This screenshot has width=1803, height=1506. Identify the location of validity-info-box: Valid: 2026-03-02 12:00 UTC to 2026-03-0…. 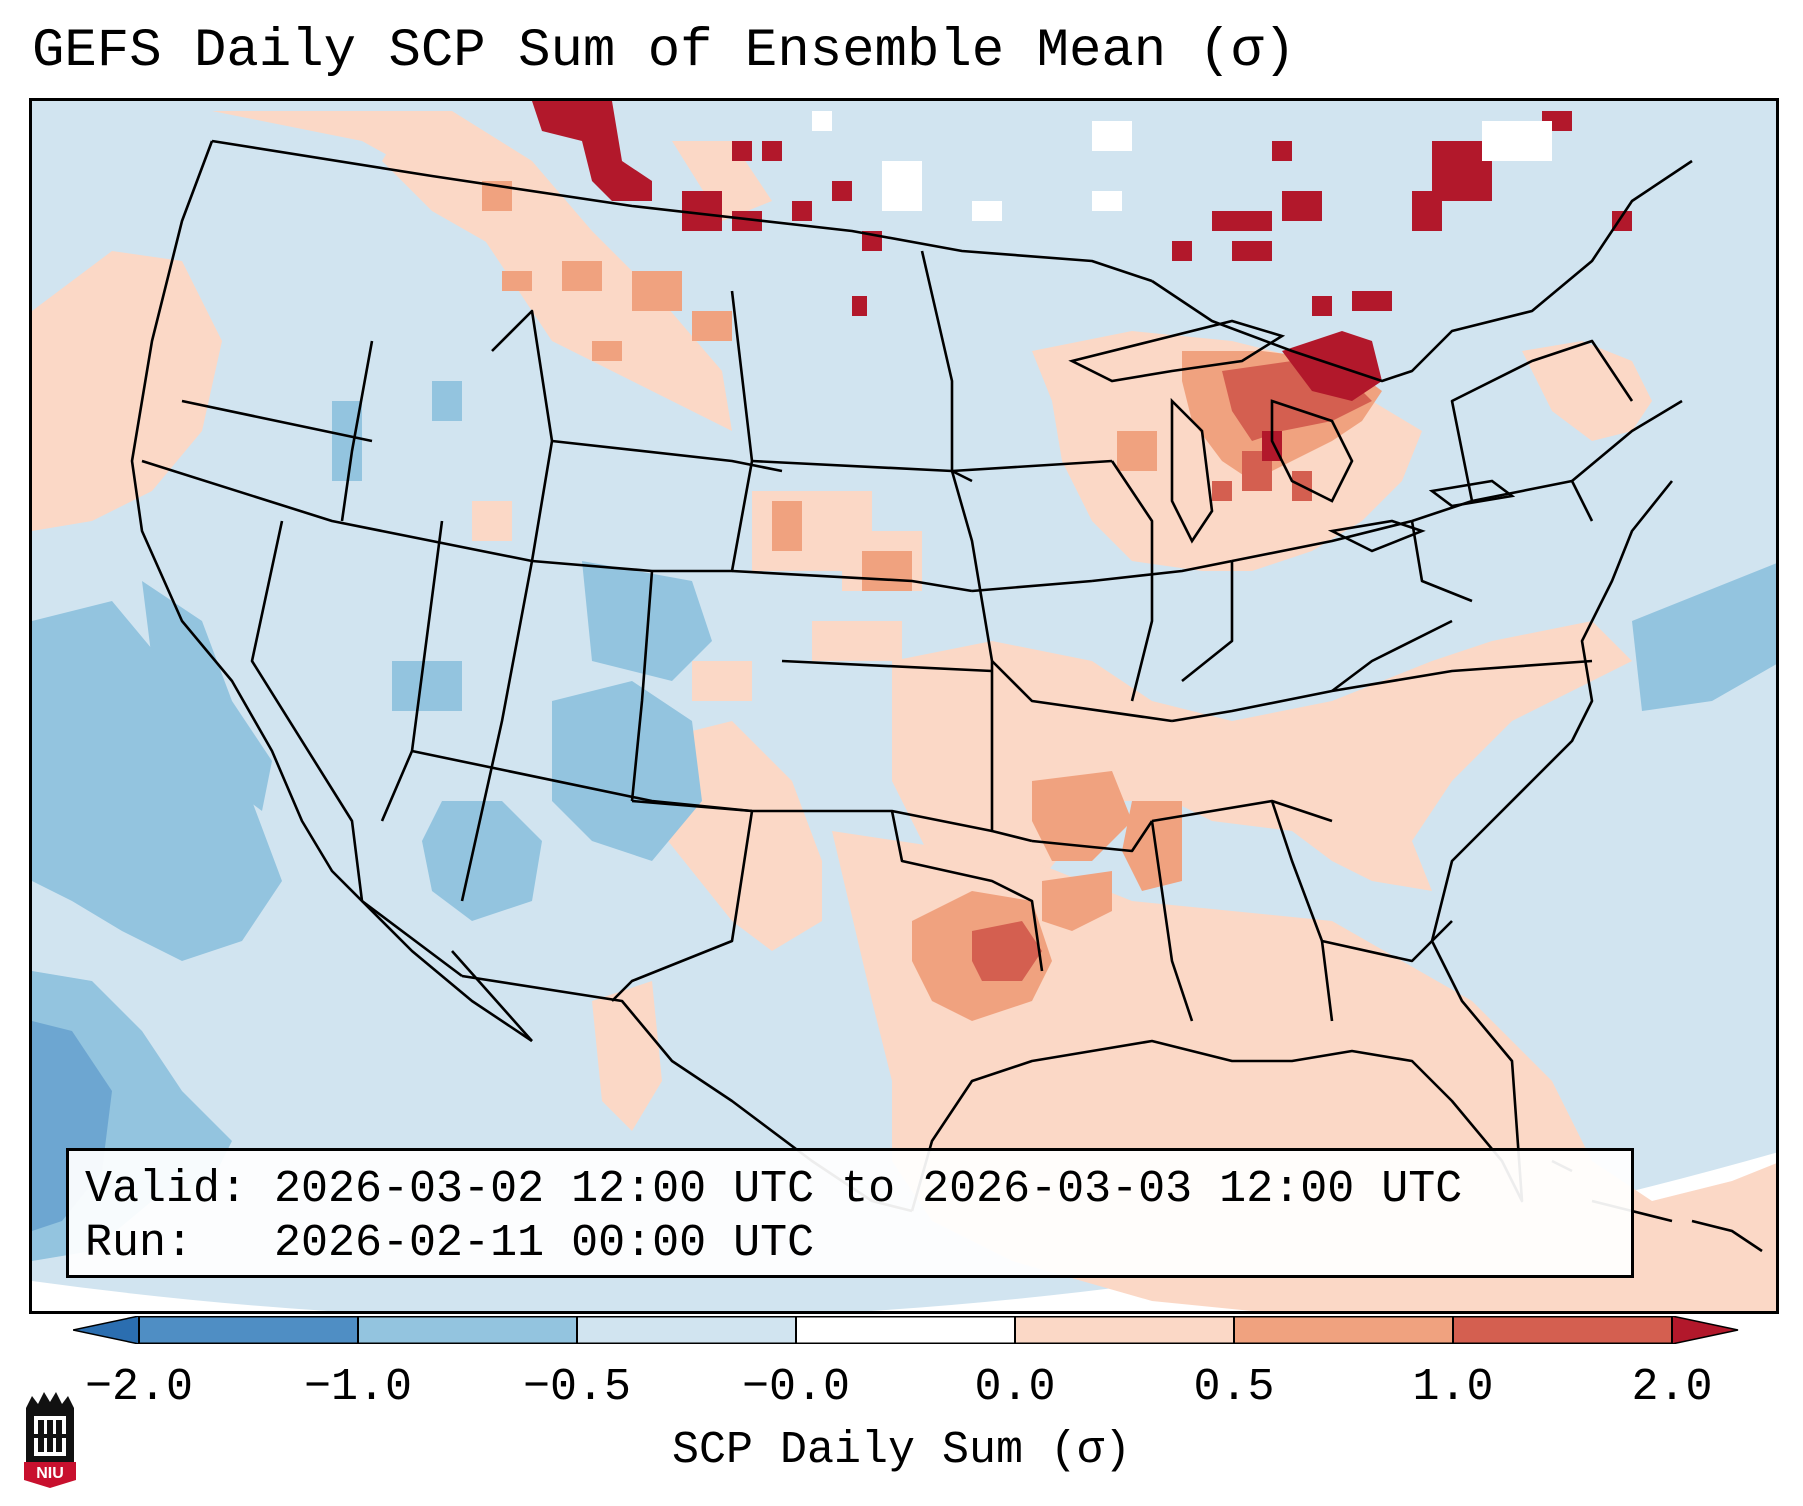
(850, 1213).